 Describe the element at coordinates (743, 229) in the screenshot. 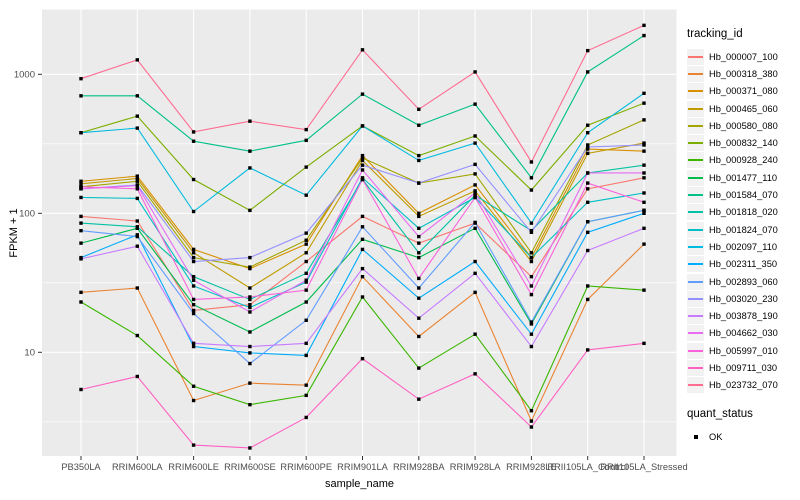

I see `legend-item-Hb_001824_070: Hb_001824_070` at that location.